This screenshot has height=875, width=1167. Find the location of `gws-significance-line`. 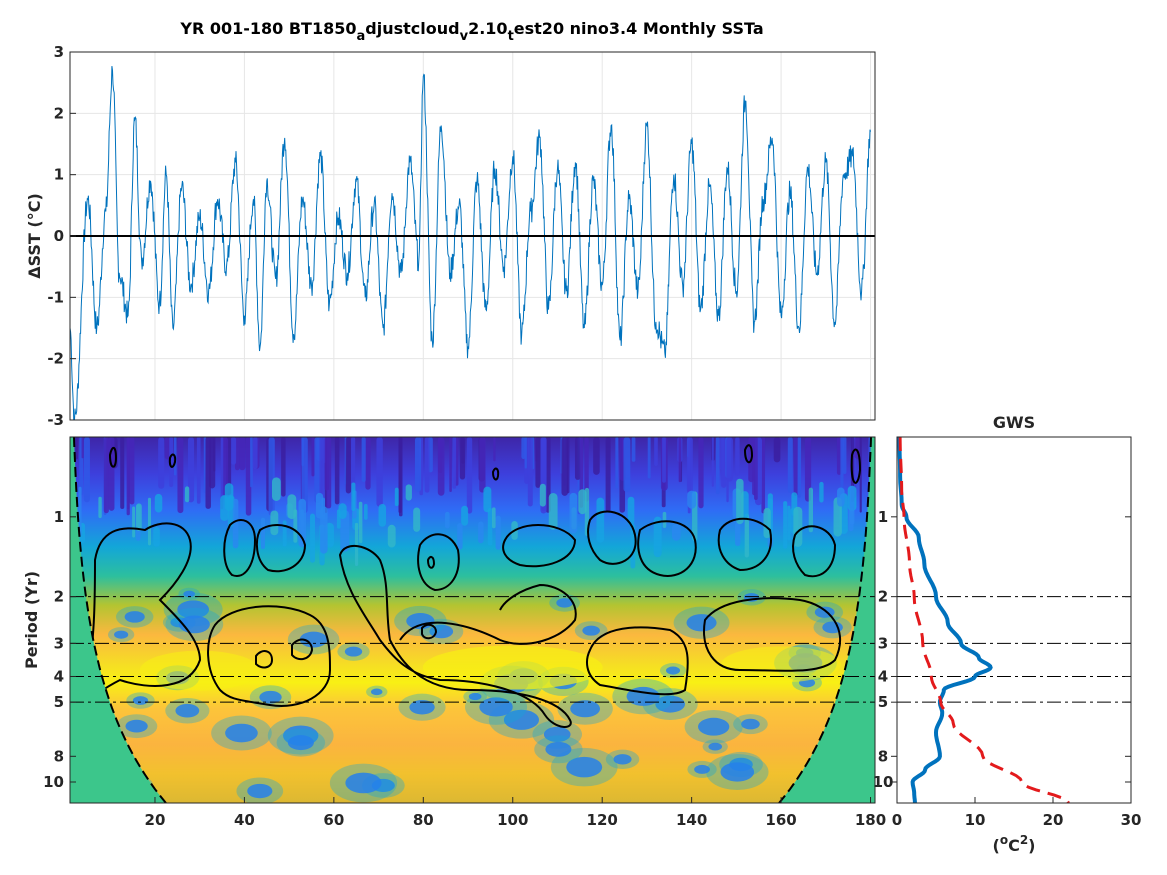

gws-significance-line is located at coordinates (984, 620).